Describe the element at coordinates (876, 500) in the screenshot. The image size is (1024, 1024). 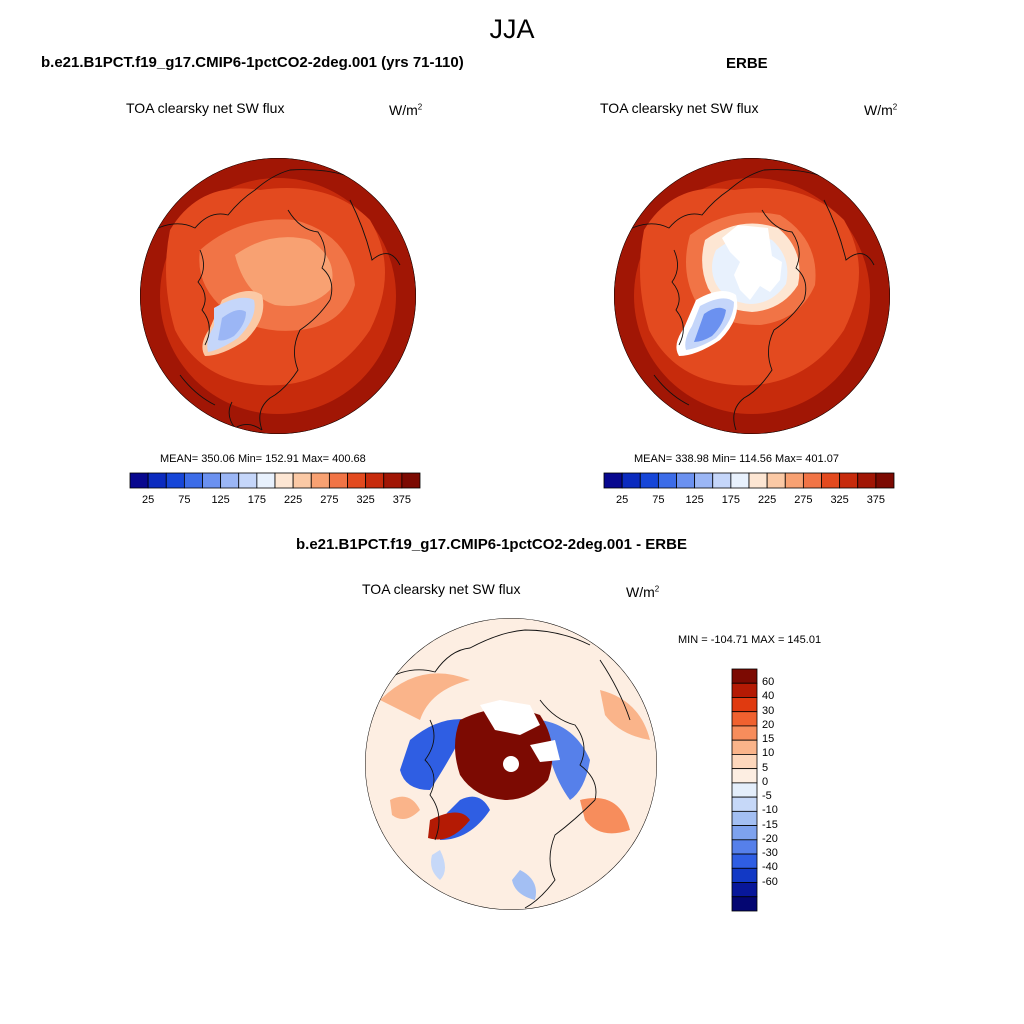
I see `colorbar-2-tick-label: 375` at that location.